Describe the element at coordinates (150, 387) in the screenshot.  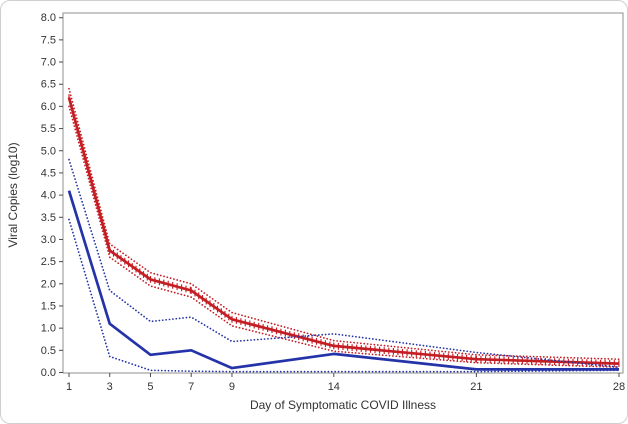
I see `x-tick-label: 5` at that location.